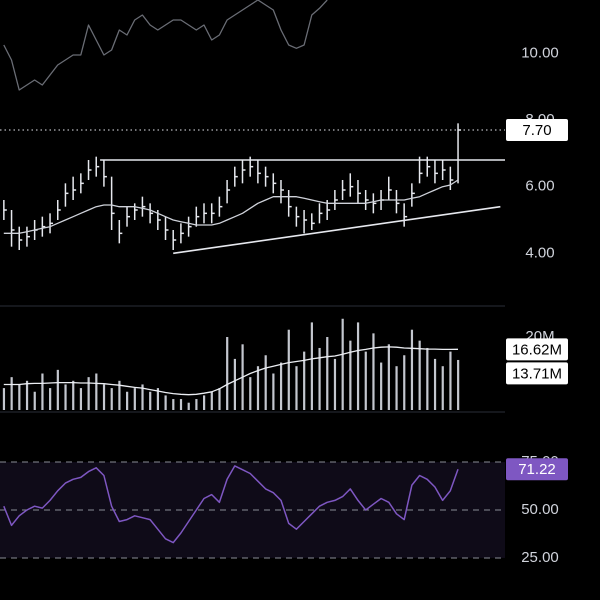  What do you see at coordinates (231, 371) in the screenshot?
I see `volume-ma-line` at bounding box center [231, 371].